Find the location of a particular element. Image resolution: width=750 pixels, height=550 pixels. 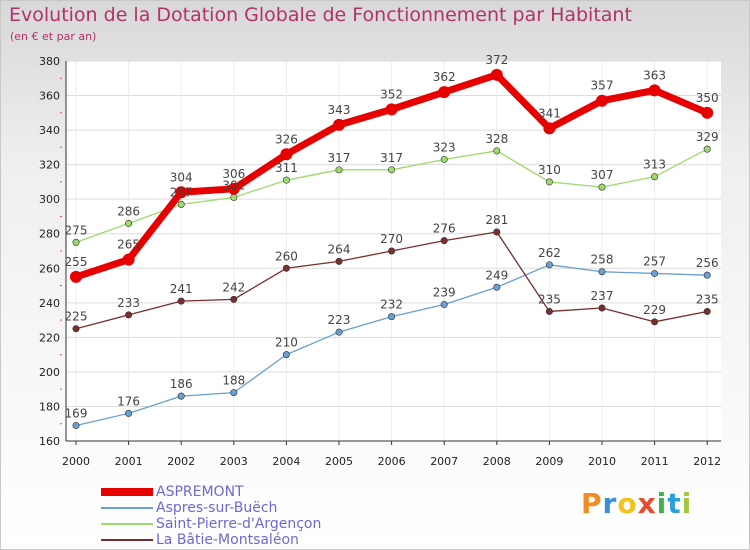

data-label: 242 is located at coordinates (233, 287).